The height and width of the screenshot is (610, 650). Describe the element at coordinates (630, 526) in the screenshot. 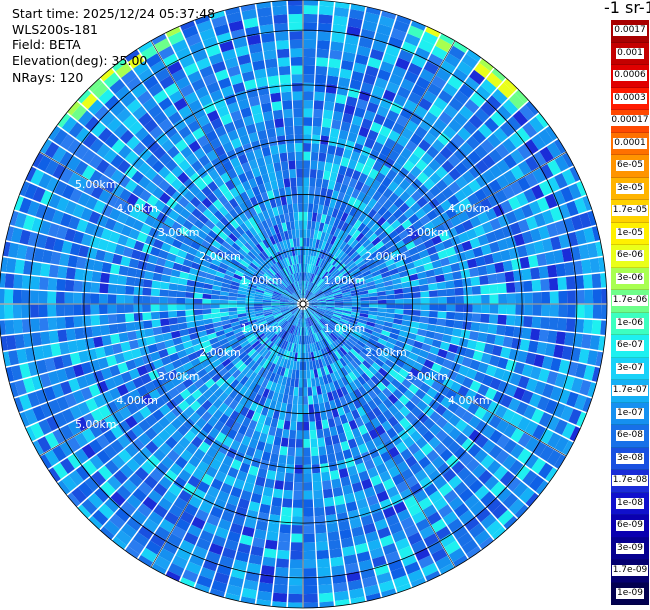

I see `colorbar-swatch: 6e-09` at that location.